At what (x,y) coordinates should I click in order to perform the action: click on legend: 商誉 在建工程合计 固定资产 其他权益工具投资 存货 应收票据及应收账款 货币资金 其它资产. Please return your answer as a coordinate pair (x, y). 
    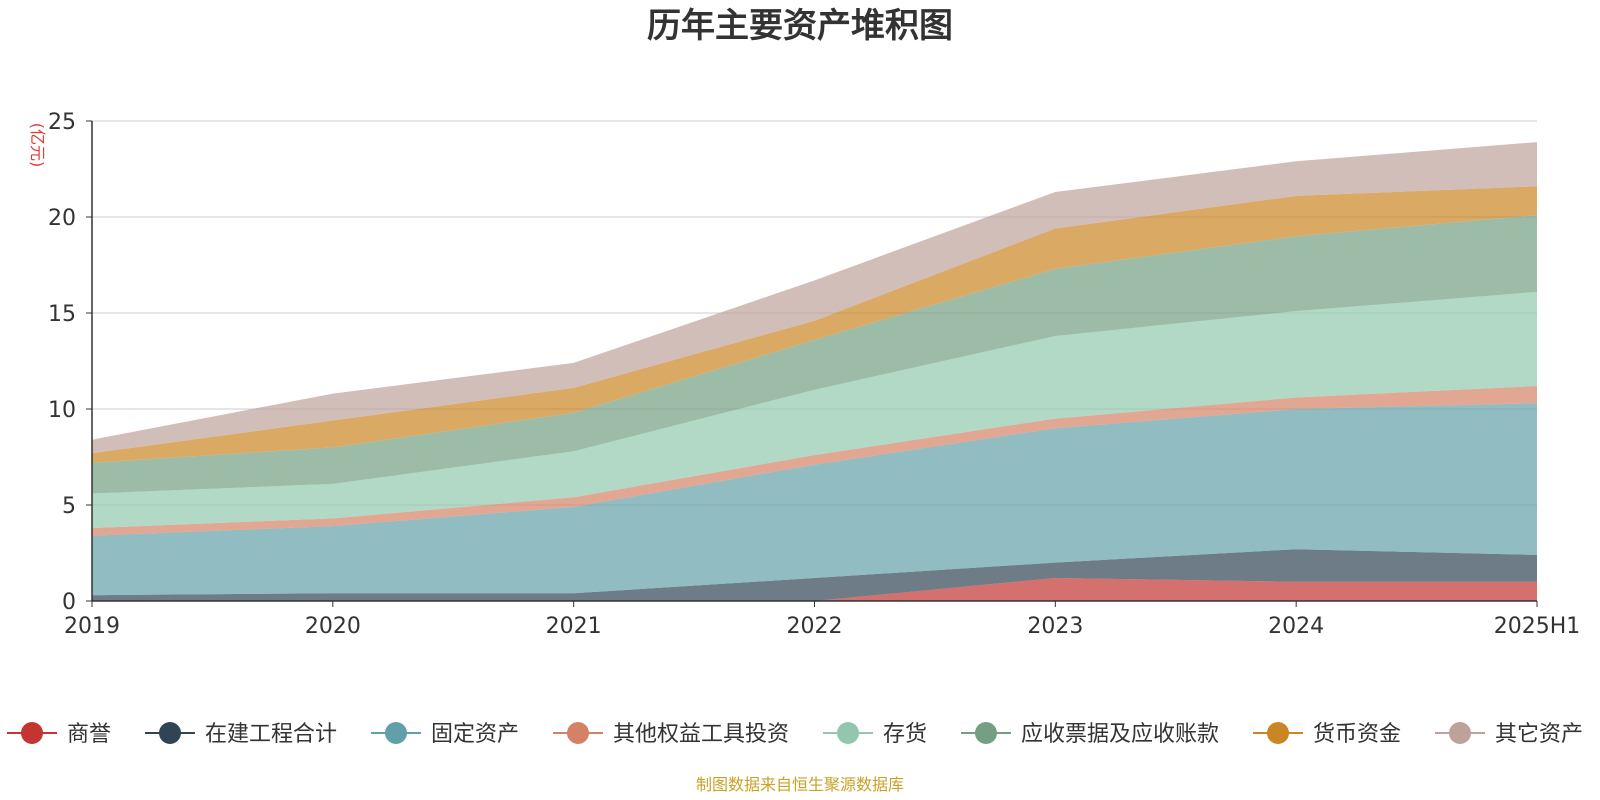
    Looking at the image, I should click on (795, 734).